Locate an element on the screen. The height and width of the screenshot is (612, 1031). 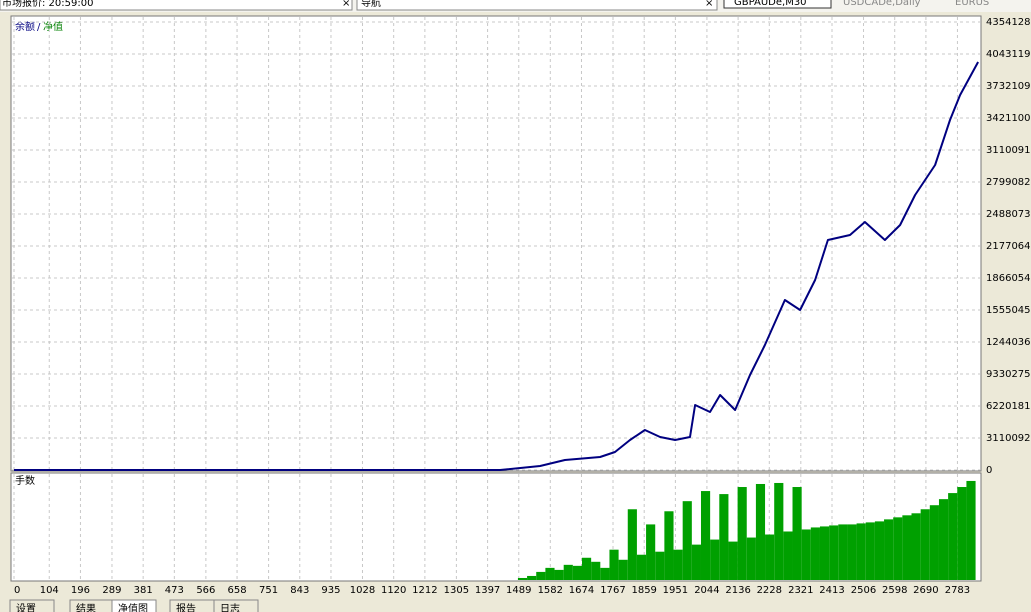
y-tick-label: 34211007 is located at coordinates (1008, 118).